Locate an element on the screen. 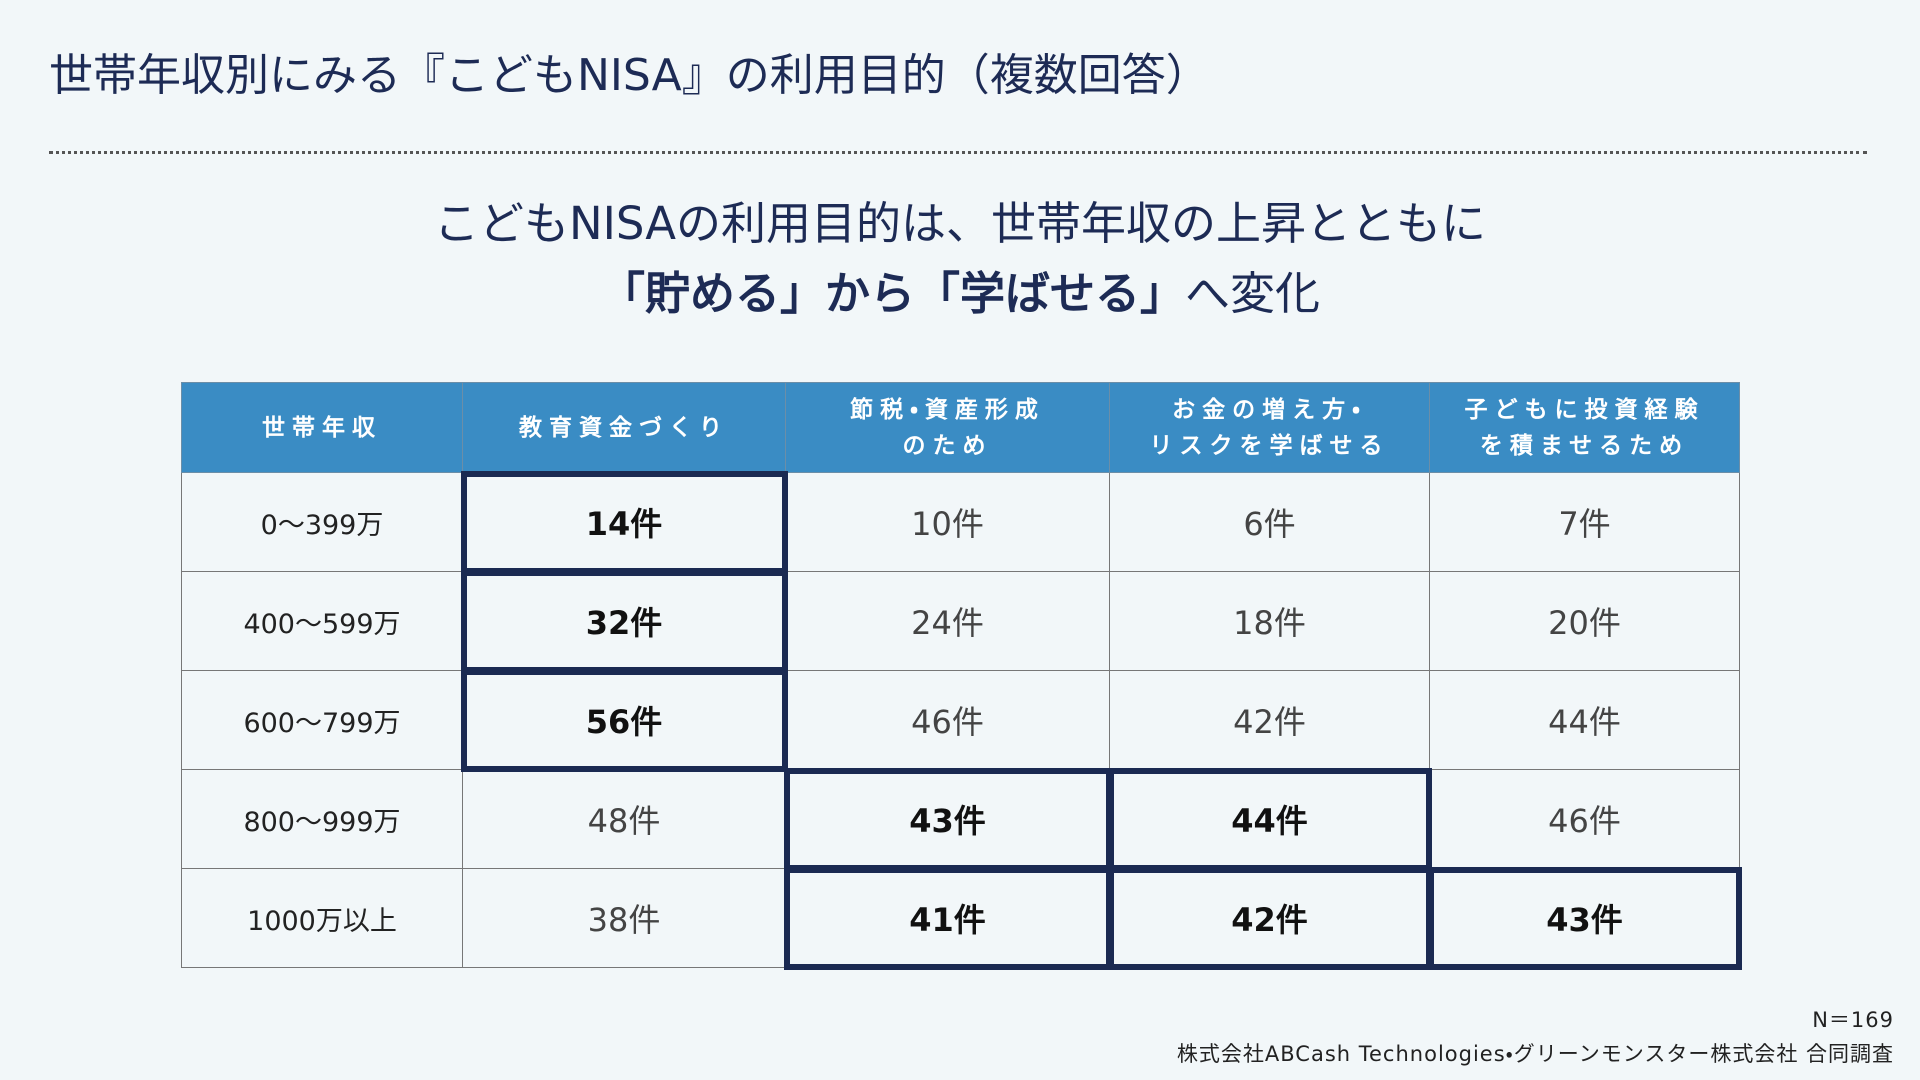 This screenshot has width=1920, height=1080. row: 600〜799万 56件 46件 42件 44件 is located at coordinates (960, 720).